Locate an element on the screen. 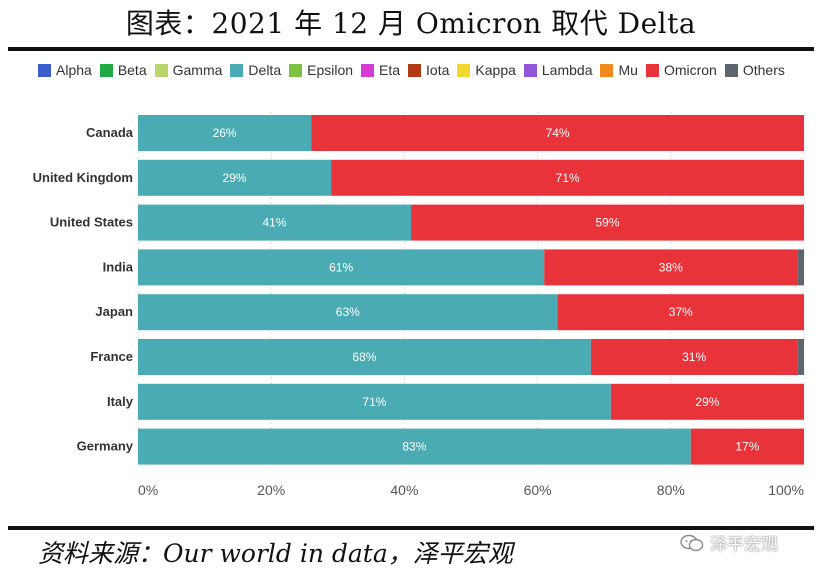 The width and height of the screenshot is (822, 574). chart-title: 图表：2021 年 12 月 Omicron 取代 Delta is located at coordinates (411, 23).